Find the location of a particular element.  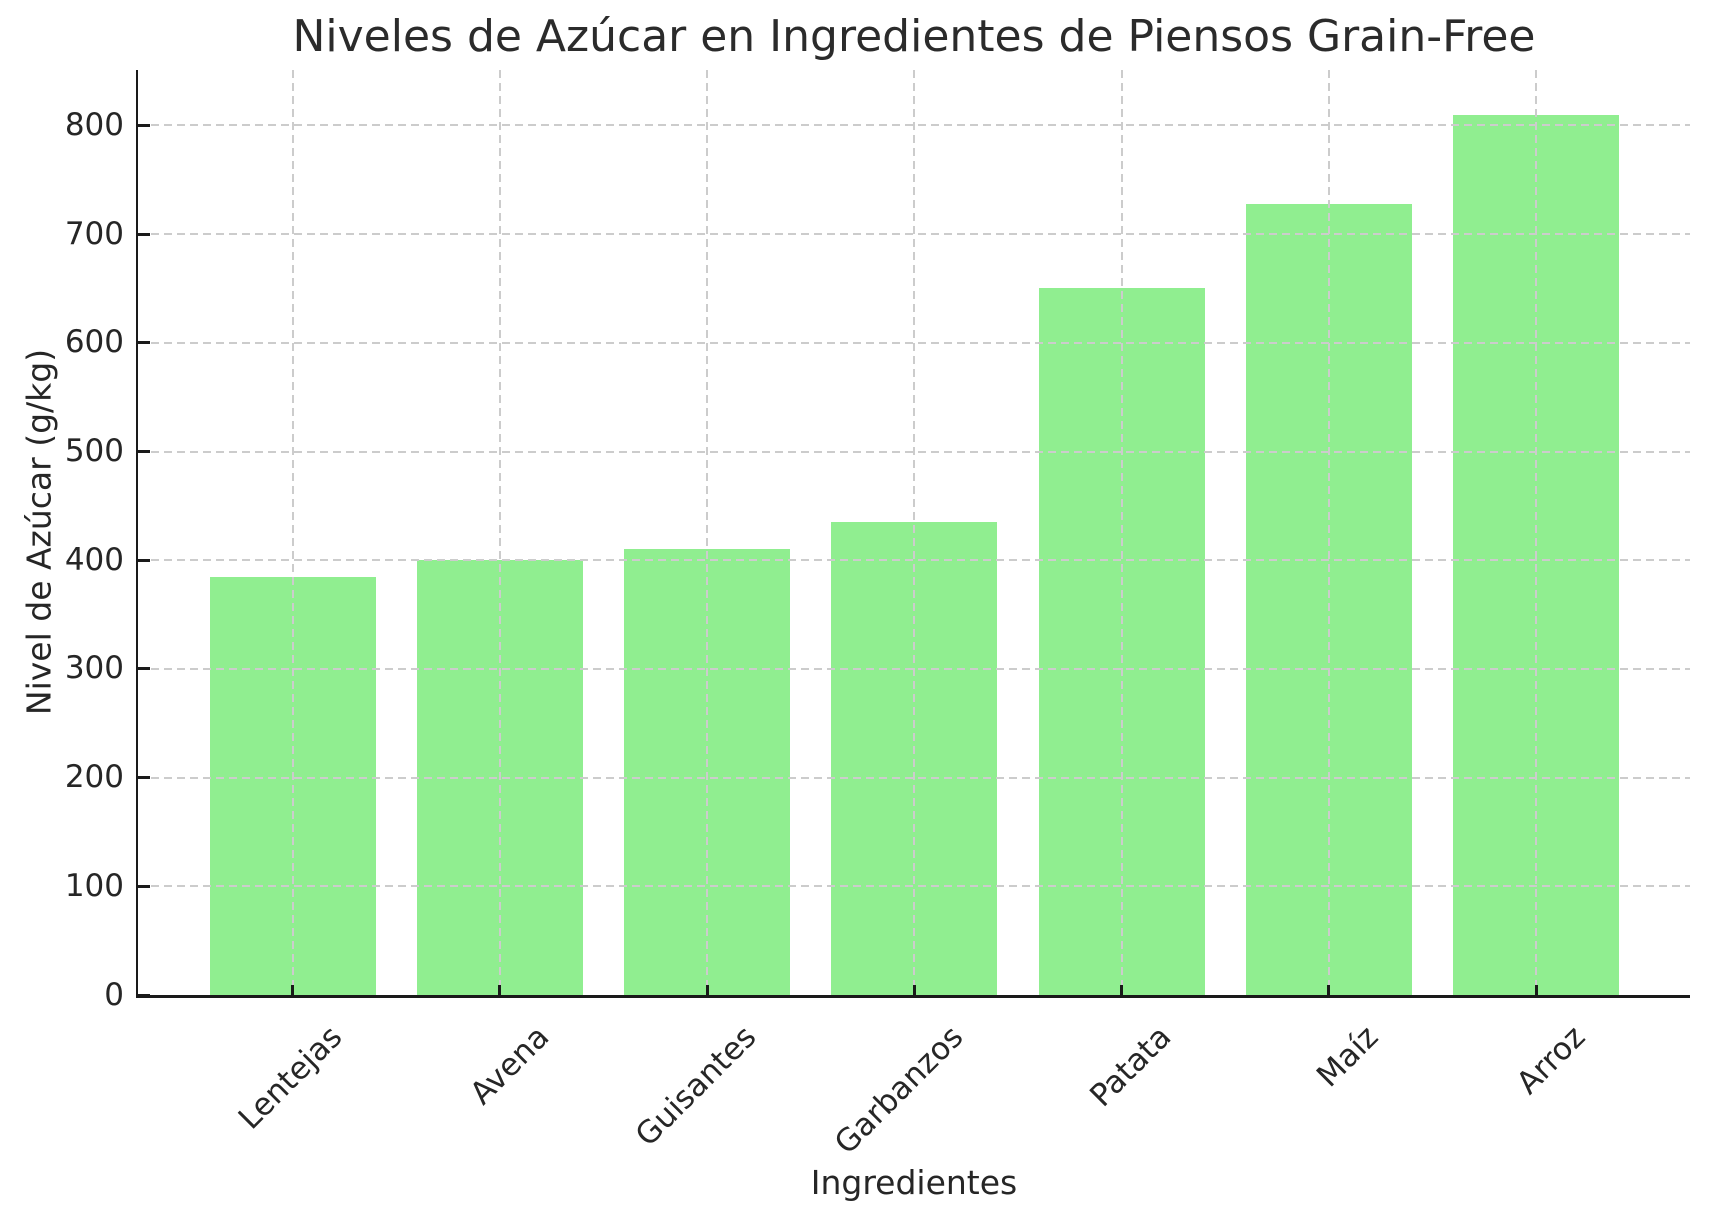

x-tick-label-7: Arroz is located at coordinates (1551, 1060).